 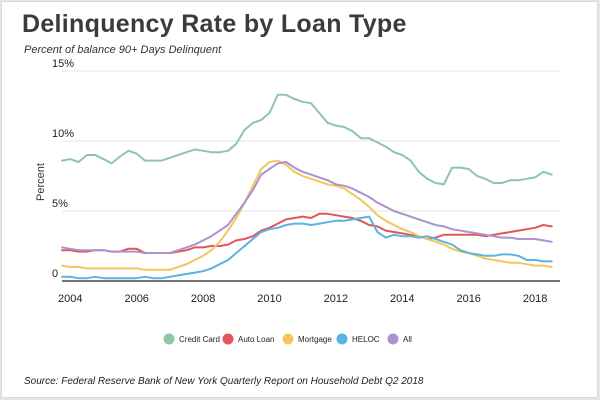 What do you see at coordinates (60, 204) in the screenshot?
I see `y-tick-label: 5%` at bounding box center [60, 204].